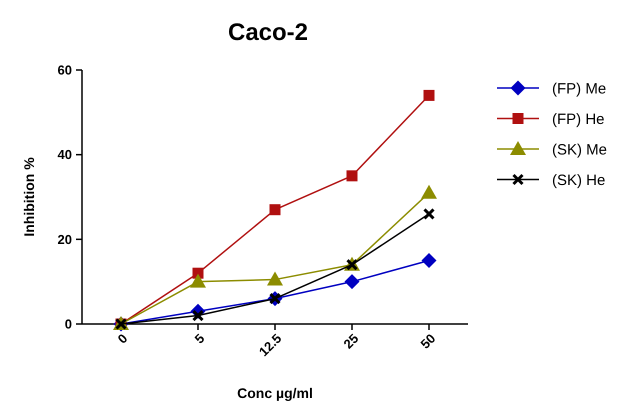 This screenshot has width=624, height=406. Describe the element at coordinates (579, 180) in the screenshot. I see `legend-label: (SK) He` at that location.